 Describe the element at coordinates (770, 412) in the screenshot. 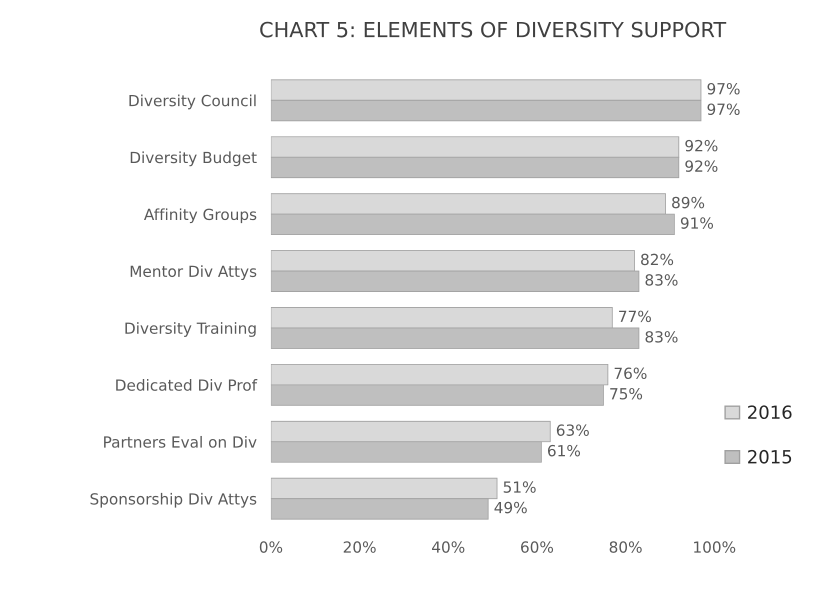

I see `legend-label: 2016` at that location.